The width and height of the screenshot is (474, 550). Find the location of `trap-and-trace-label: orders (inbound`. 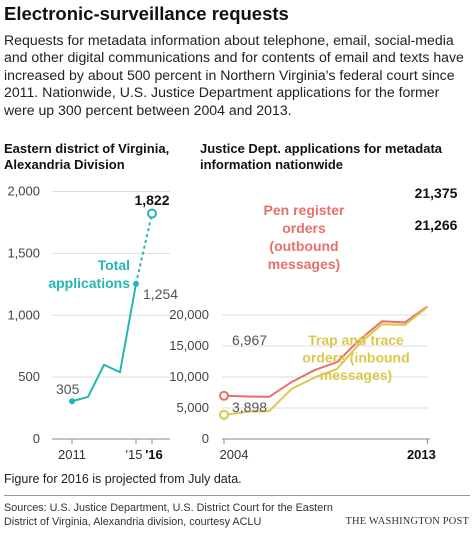

trap-and-trace-label: orders (inbound is located at coordinates (355, 358).